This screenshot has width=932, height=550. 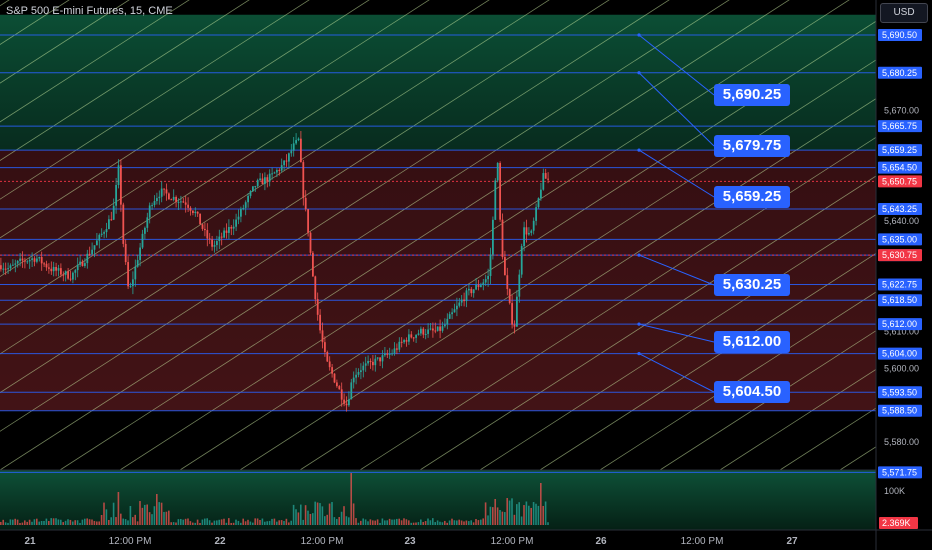 I want to click on price-callout: 5,612.00, so click(x=752, y=342).